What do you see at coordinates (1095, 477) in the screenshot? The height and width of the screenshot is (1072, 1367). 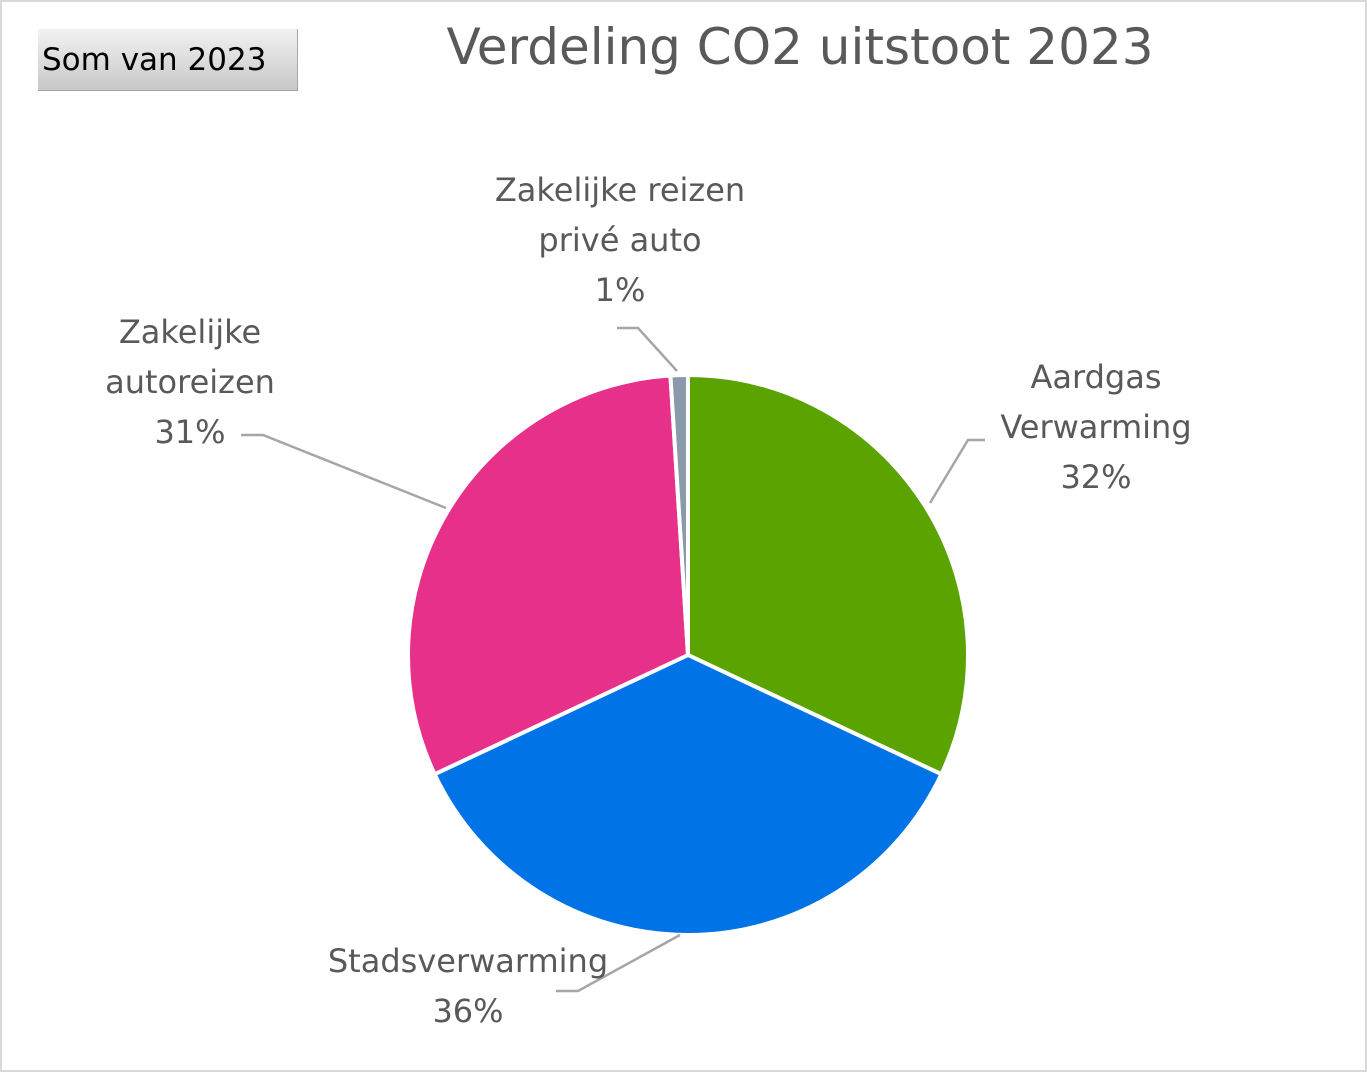 I see `data-label-line: 32%` at bounding box center [1095, 477].